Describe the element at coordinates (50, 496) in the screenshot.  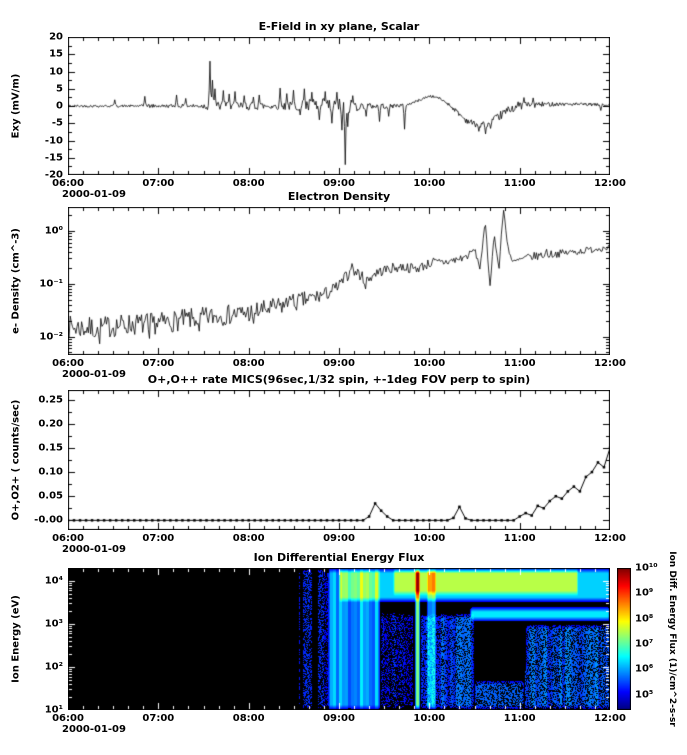
I see `y-tick-label: 0.05` at that location.